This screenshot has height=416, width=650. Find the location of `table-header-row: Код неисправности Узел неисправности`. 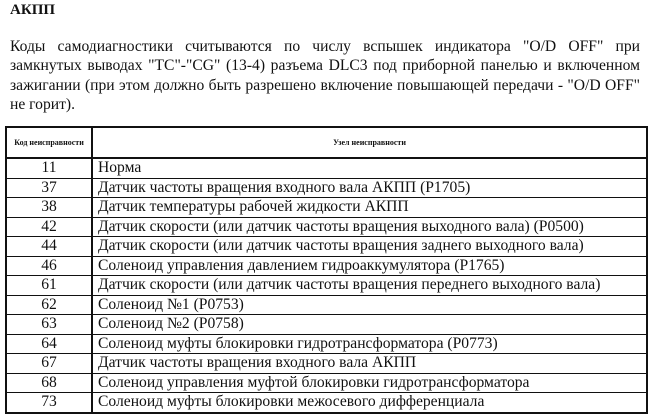

table-header-row: Код неисправности Узел неисправности is located at coordinates (326, 142).